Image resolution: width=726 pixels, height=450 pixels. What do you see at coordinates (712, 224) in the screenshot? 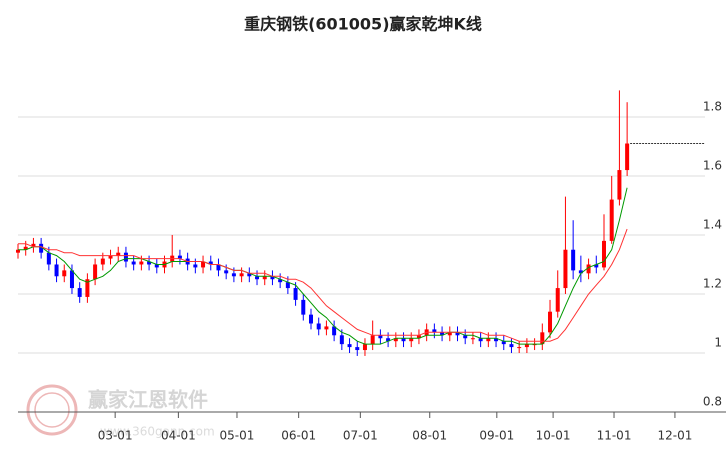
I see `y-tick-label: 1.4` at bounding box center [712, 224].